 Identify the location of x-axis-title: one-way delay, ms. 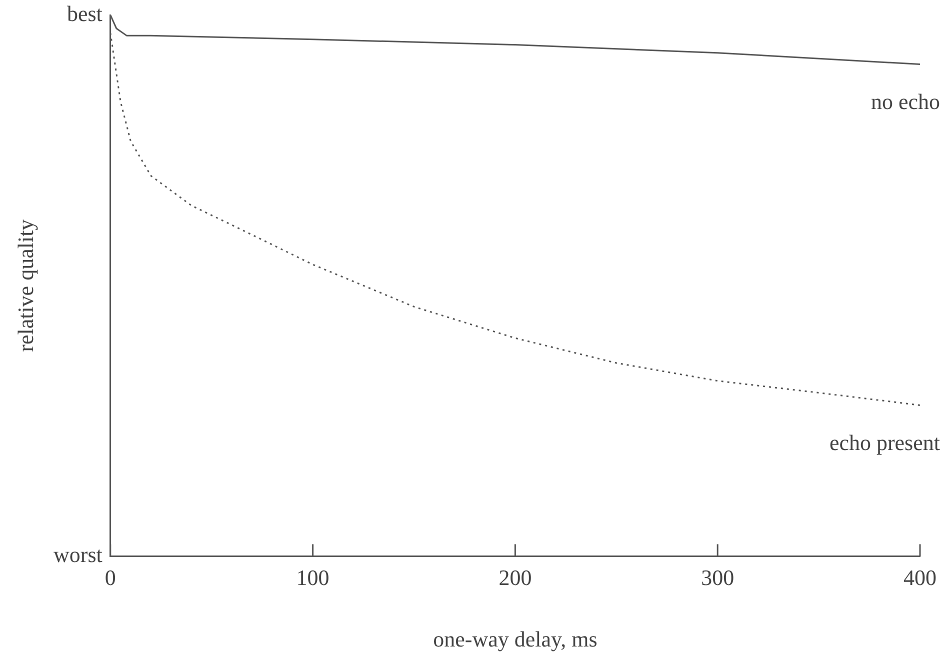
(515, 639).